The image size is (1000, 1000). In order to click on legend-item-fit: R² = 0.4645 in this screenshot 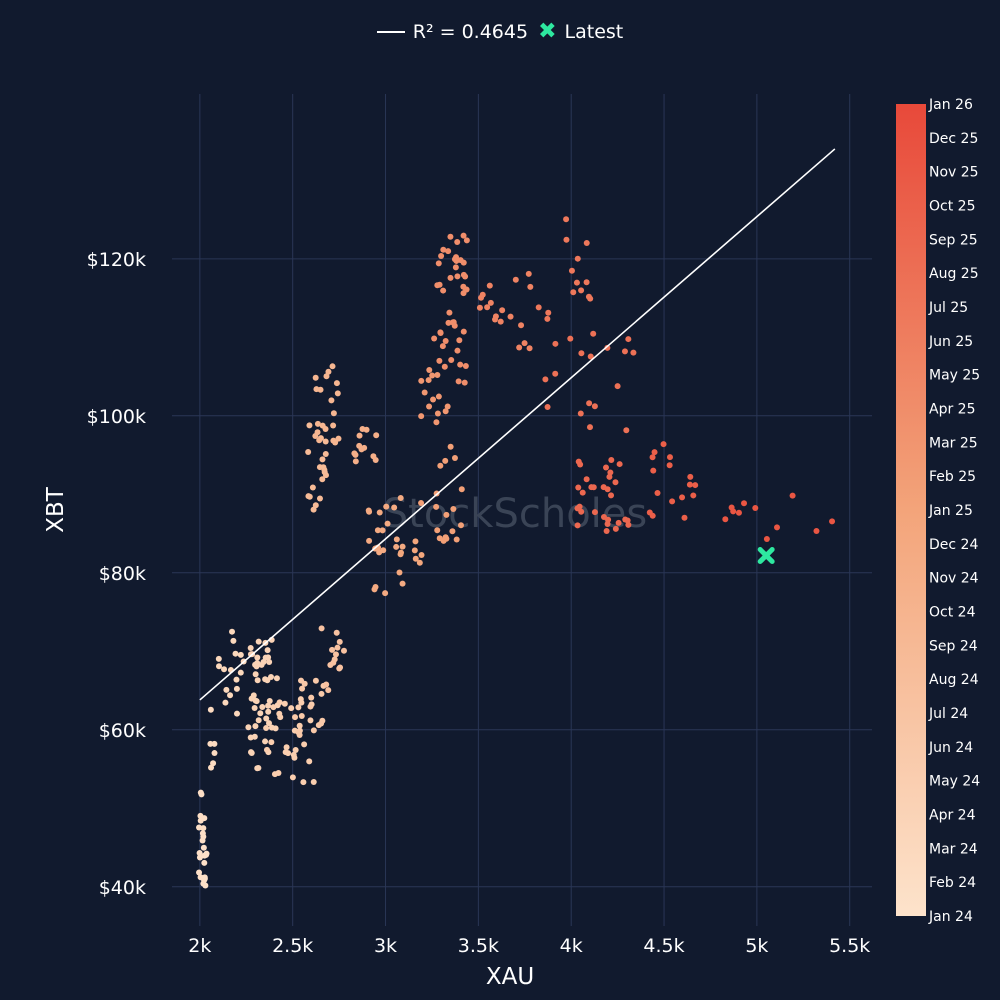, I will do `click(452, 32)`.